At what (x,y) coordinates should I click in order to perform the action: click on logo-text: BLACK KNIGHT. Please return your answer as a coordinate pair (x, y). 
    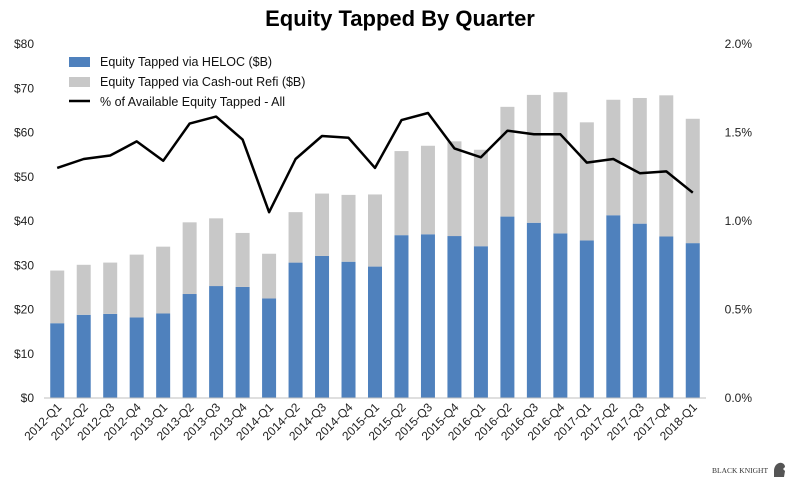
    Looking at the image, I should click on (740, 470).